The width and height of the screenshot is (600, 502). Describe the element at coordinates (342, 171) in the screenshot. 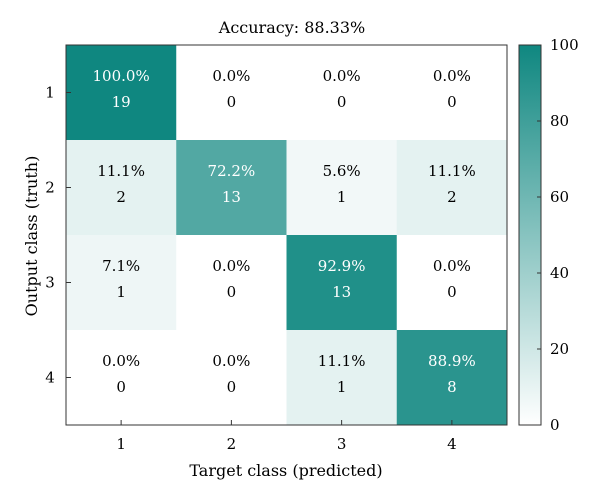

I see `cell-percent-label: 5.6%` at that location.